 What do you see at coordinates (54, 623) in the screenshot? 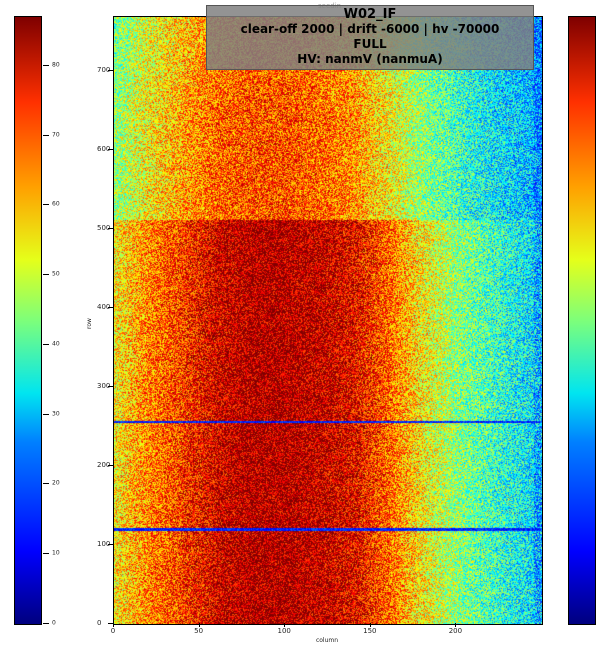
I see `colorbar-tick-label: 0` at bounding box center [54, 623].